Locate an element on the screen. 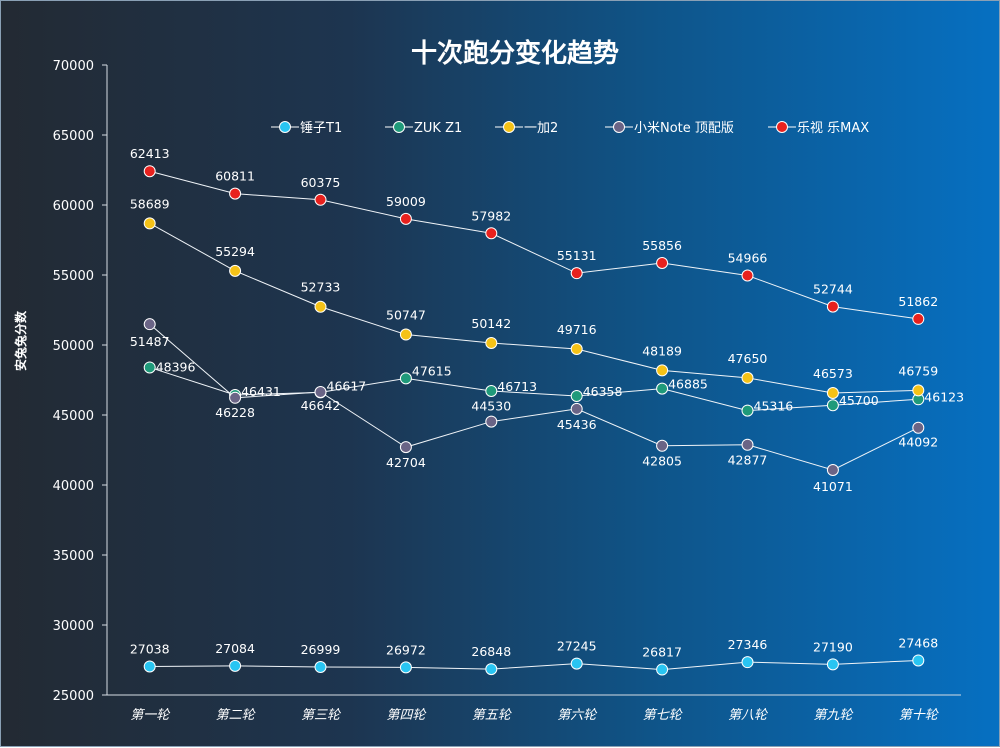  data-label: 52744 is located at coordinates (833, 289).